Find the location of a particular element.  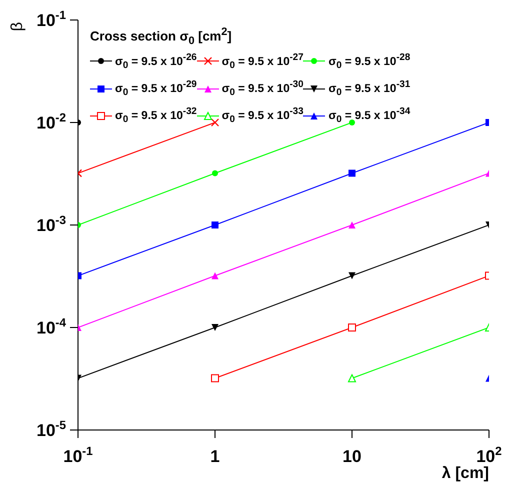

y-tick-label: 10$^{-1}$ is located at coordinates (51, 19).